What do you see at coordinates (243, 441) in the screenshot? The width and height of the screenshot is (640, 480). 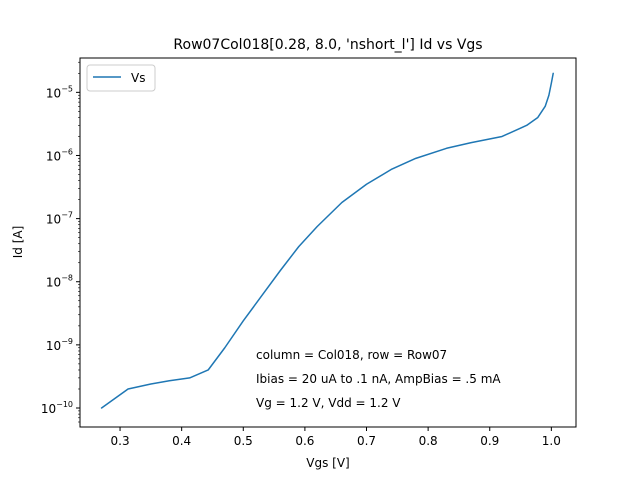 I see `x-tick-label: 0.5` at bounding box center [243, 441].